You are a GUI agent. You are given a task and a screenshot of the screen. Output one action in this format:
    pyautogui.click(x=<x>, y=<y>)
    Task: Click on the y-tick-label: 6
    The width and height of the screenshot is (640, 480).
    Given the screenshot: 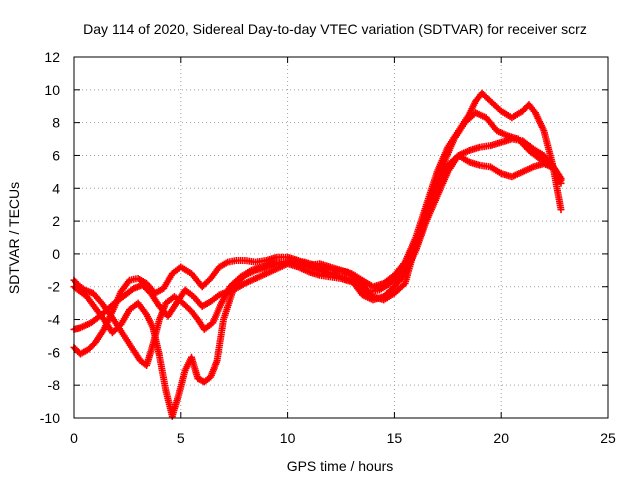 What is the action you would take?
    pyautogui.click(x=56, y=155)
    